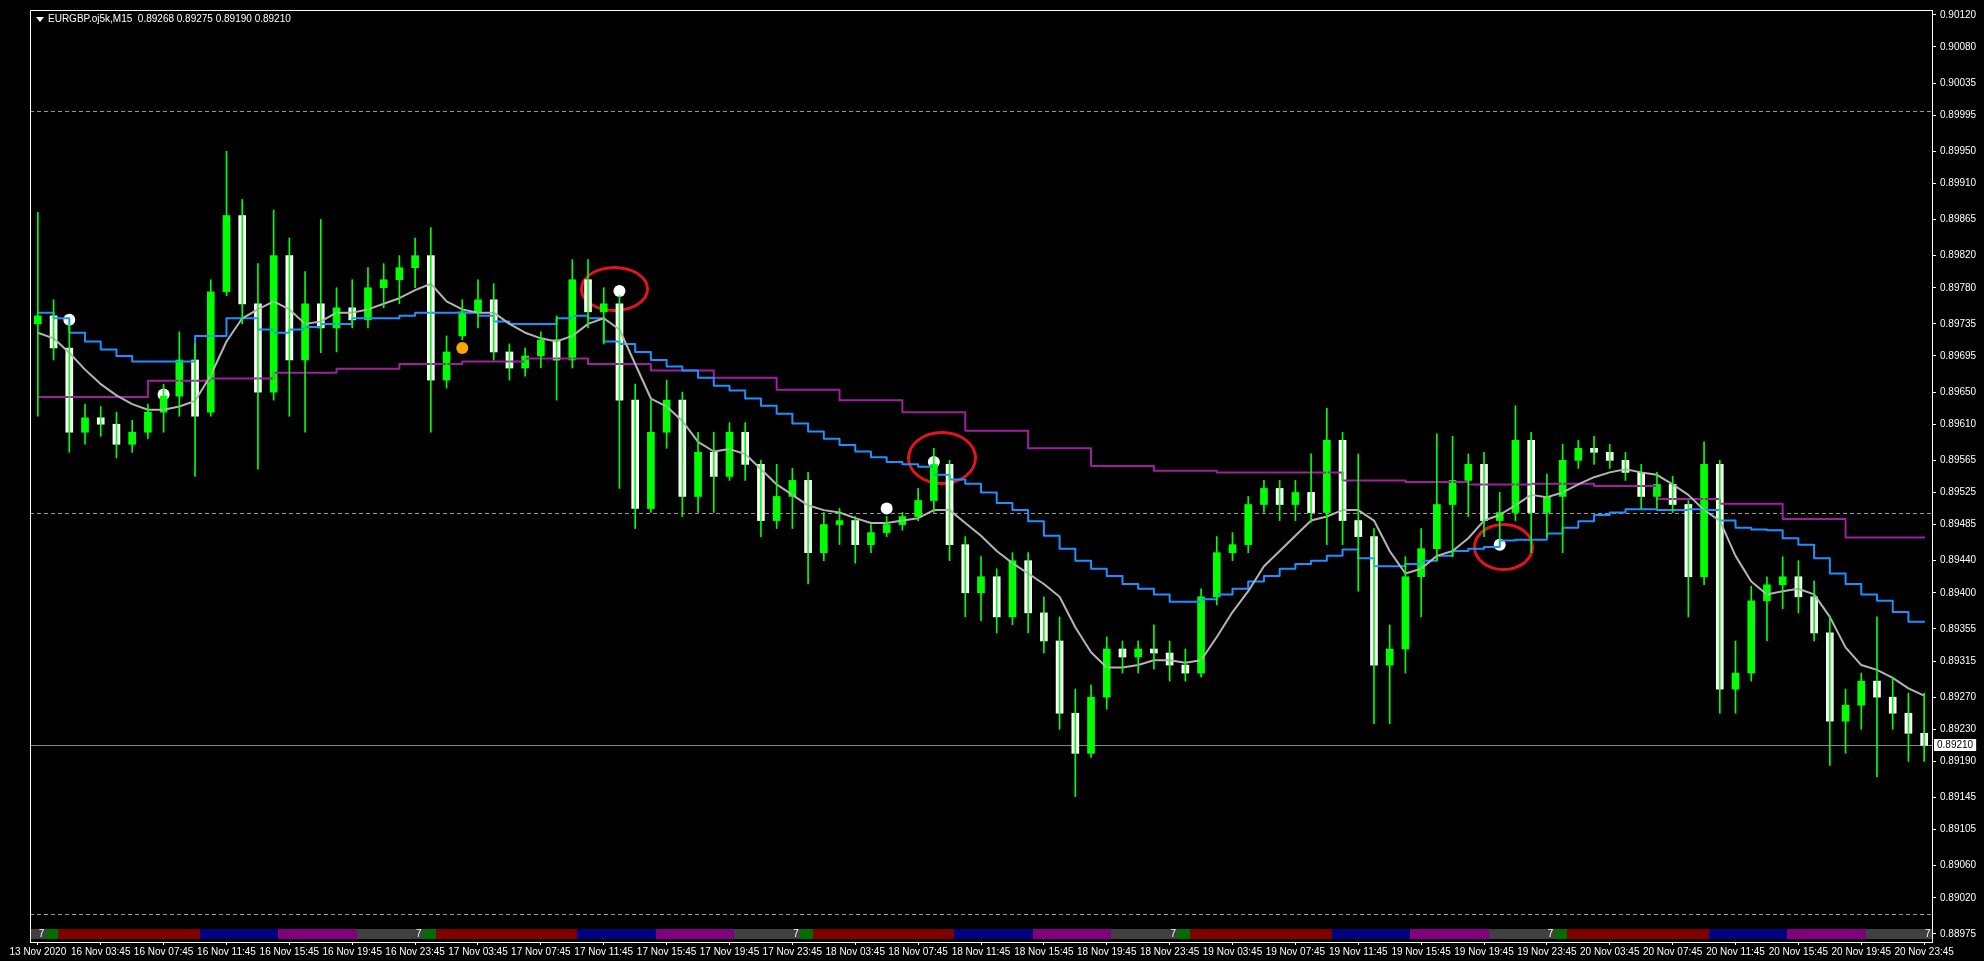 The image size is (1984, 961). What do you see at coordinates (1958, 797) in the screenshot?
I see `y-tick-label: 0.89145` at bounding box center [1958, 797].